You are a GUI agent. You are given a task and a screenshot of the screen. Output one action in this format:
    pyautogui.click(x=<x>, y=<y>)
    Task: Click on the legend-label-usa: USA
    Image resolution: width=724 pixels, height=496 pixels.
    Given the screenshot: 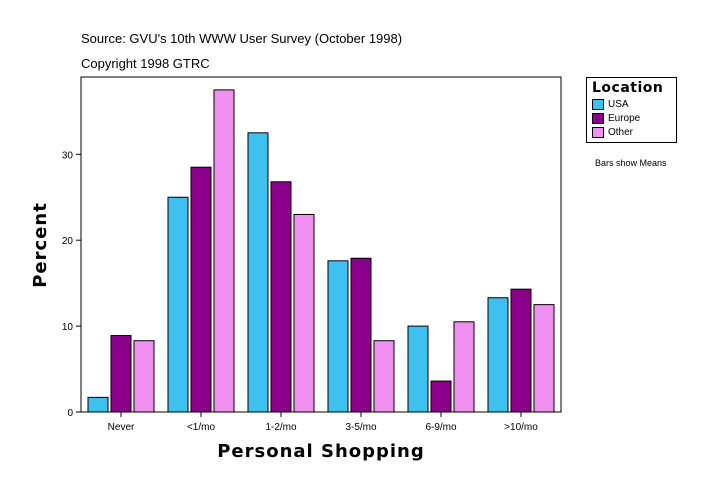 What is the action you would take?
    pyautogui.click(x=618, y=104)
    